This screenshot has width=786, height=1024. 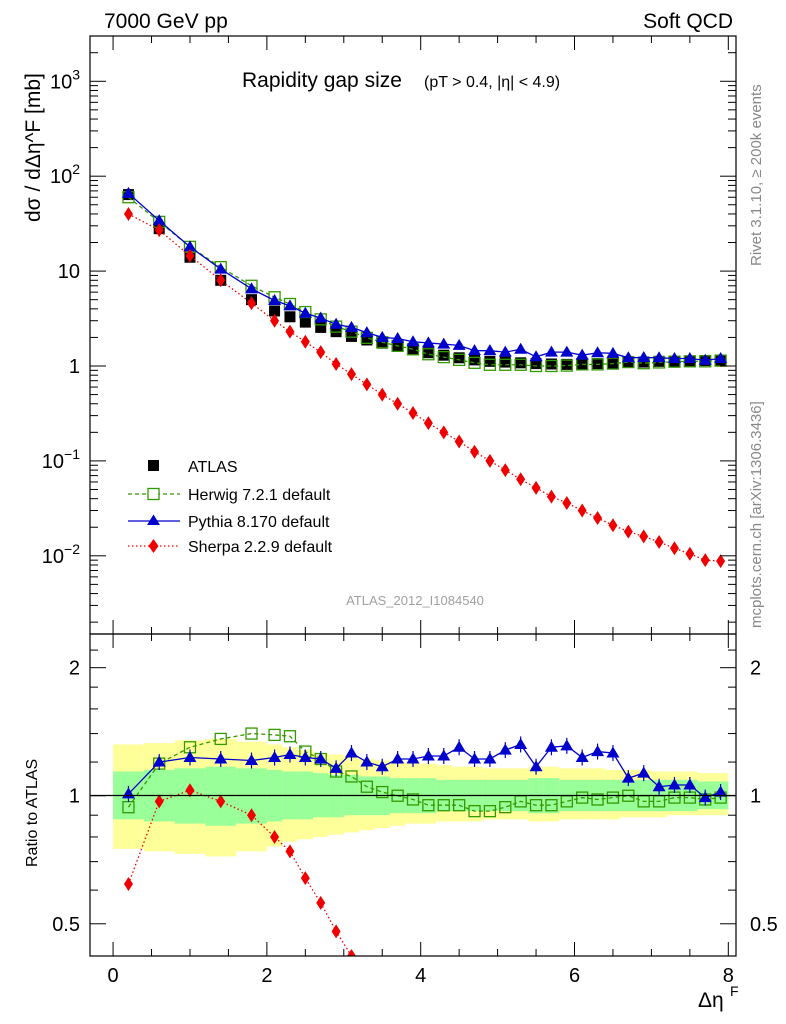 I want to click on legend-entry-herwig: Herwig 7.2.1 default, so click(x=229, y=495).